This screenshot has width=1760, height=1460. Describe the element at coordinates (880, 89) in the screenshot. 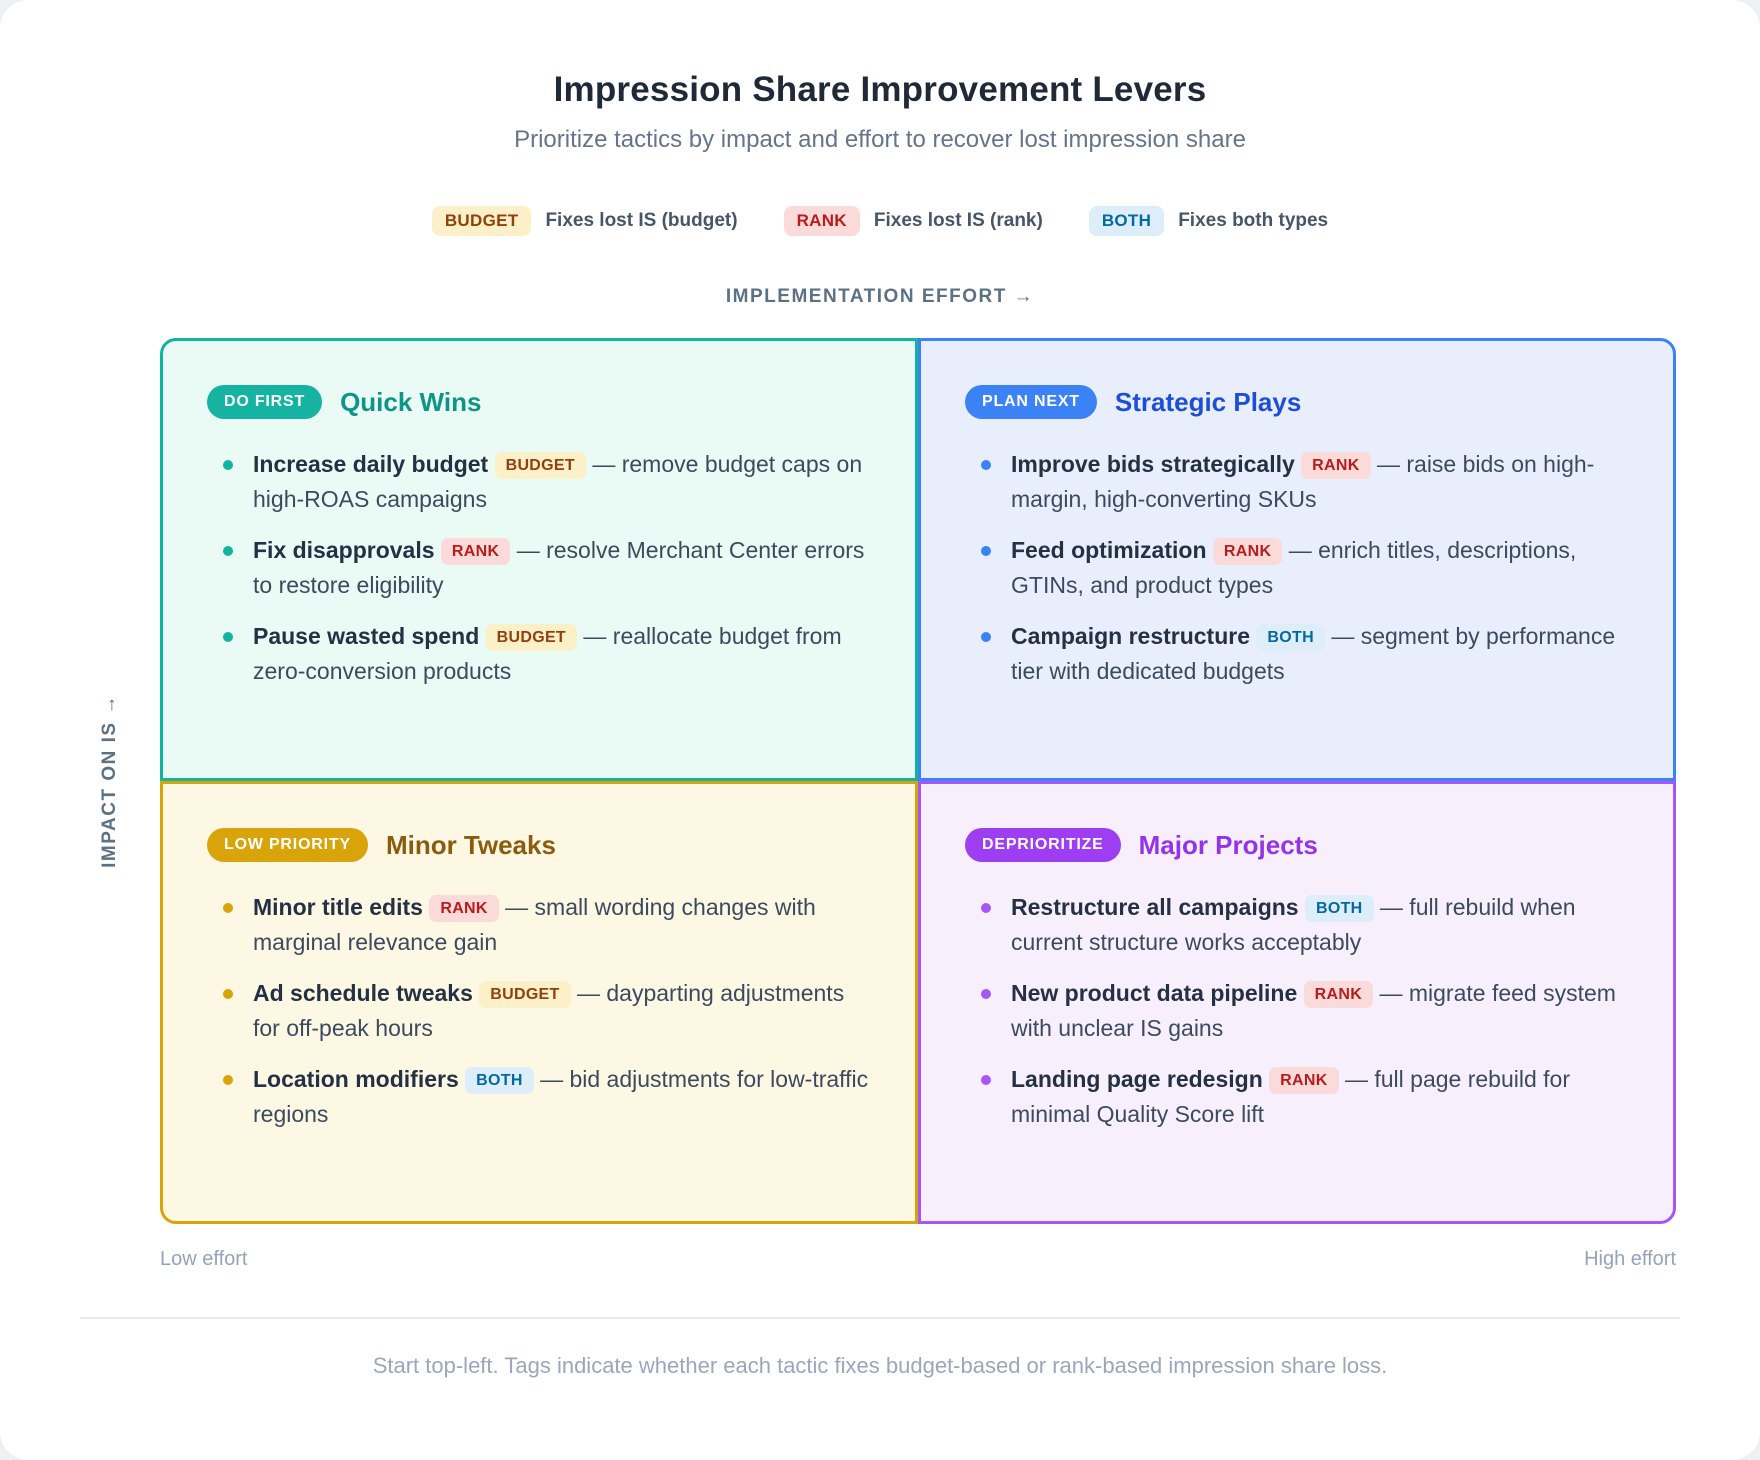

I see `page-title: Impression Share Improvement Levers` at that location.